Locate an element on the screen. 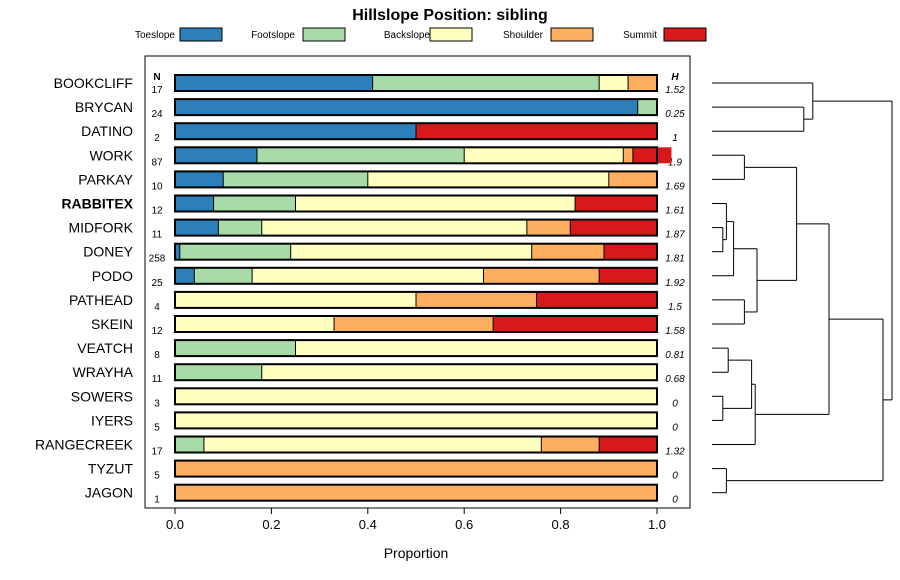  legend-label-footslope: Footslope is located at coordinates (273, 35).